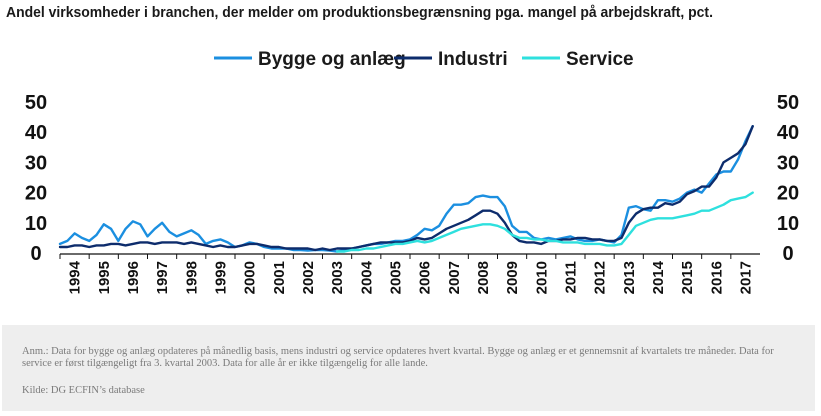 Image resolution: width=821 pixels, height=416 pixels. I want to click on chart-source: Kilde: DG ECFIN’s database, so click(83, 390).